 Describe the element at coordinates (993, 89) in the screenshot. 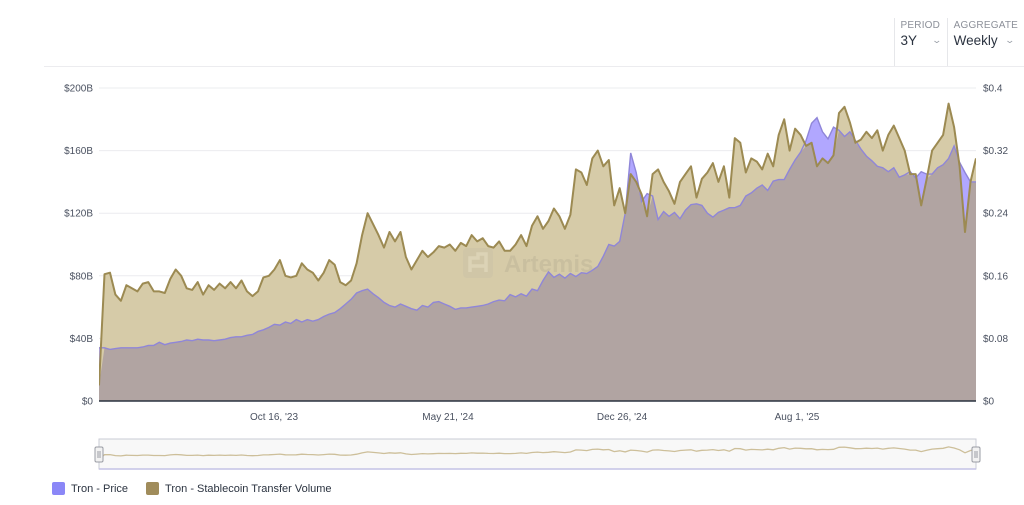

I see `svg-text: $0.4` at that location.